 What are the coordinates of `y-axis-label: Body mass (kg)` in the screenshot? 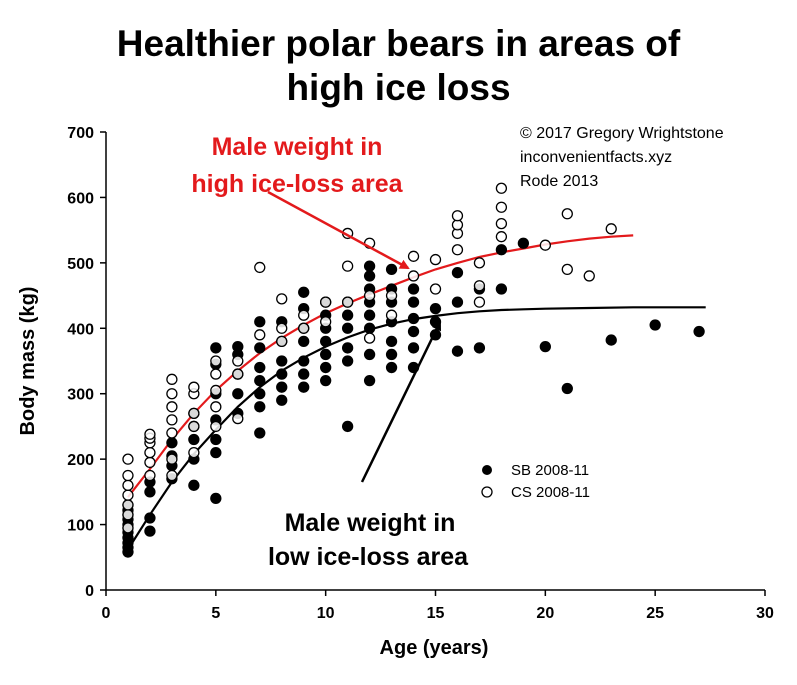 It's located at (28, 361).